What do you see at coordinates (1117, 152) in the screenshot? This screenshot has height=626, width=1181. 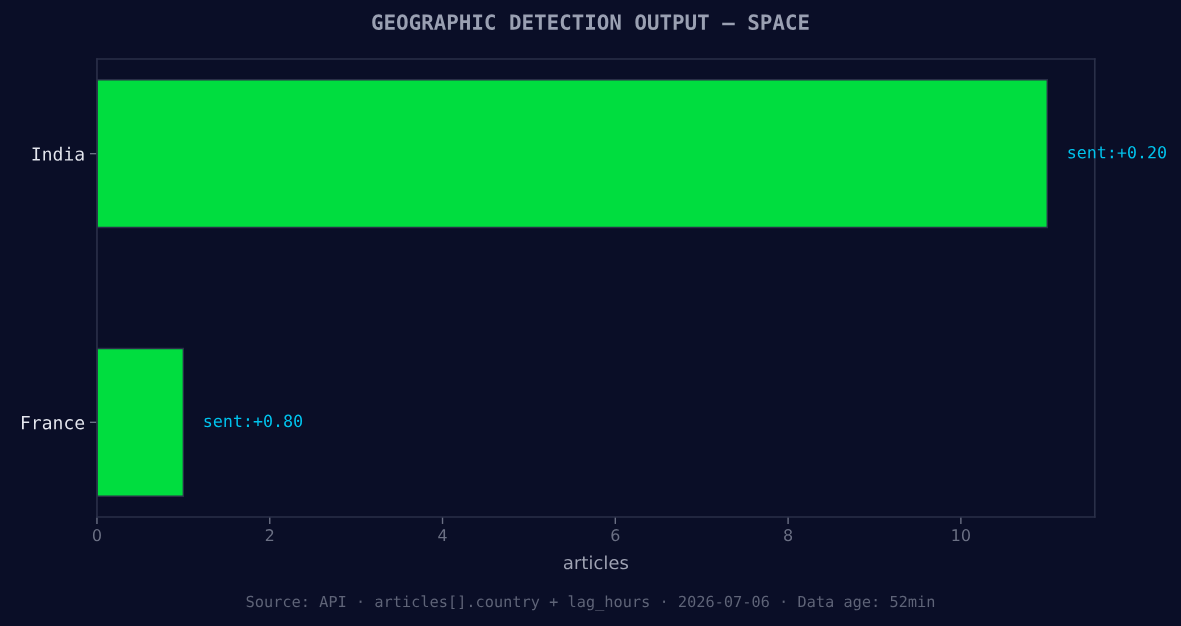 I see `annotation: sent:+0.20` at bounding box center [1117, 152].